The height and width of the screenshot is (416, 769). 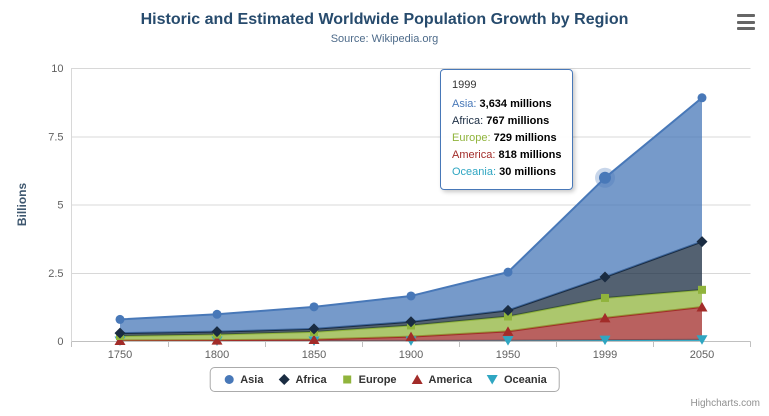 What do you see at coordinates (501, 121) in the screenshot?
I see `tooltip-row-africa: Africa: 767 millions` at bounding box center [501, 121].